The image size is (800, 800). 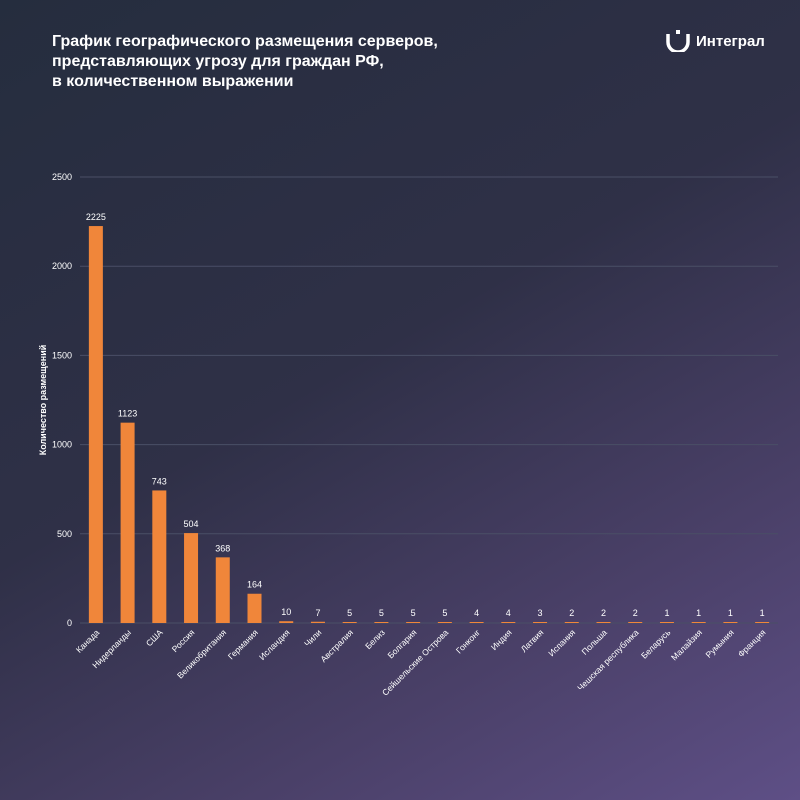 What do you see at coordinates (468, 641) in the screenshot?
I see `x-tick-label: Гонконг` at bounding box center [468, 641].